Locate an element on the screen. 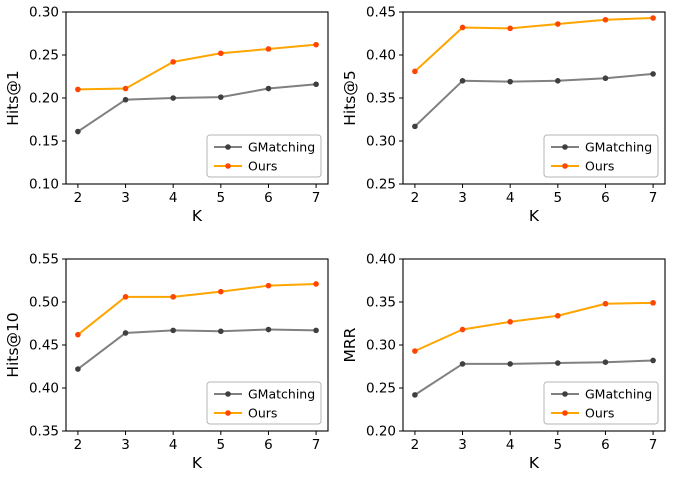  y-axis-label: Hits@10 is located at coordinates (13, 344).